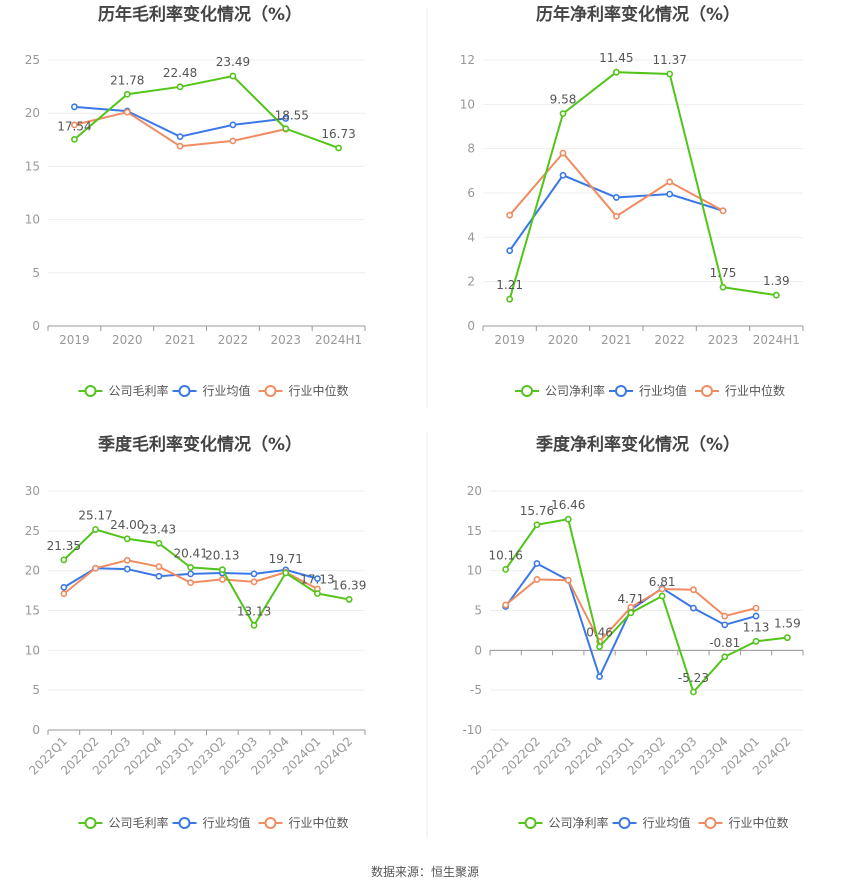 The image size is (850, 891). I want to click on chart-title: 历年毛利率变化情况（%）, so click(200, 14).